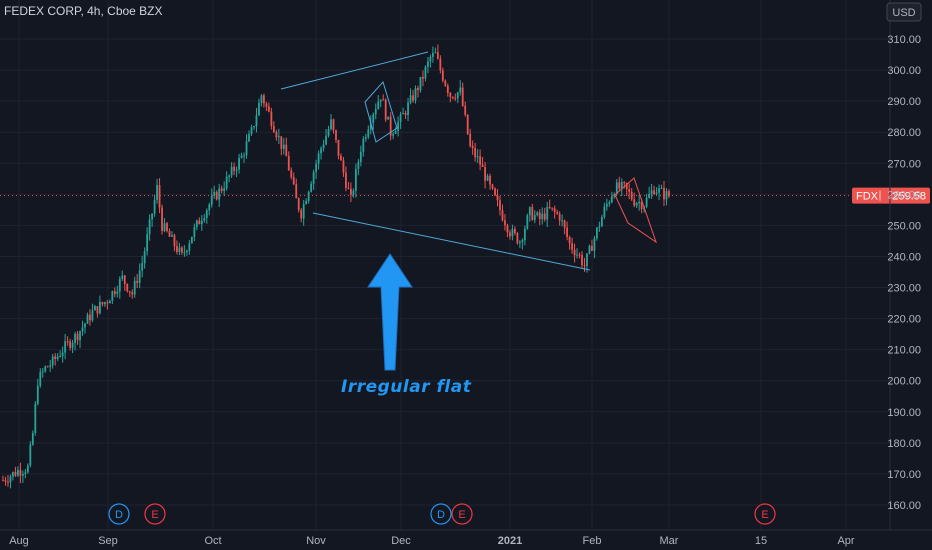 The image size is (932, 550). I want to click on price-label-symbol: FDX, so click(867, 197).